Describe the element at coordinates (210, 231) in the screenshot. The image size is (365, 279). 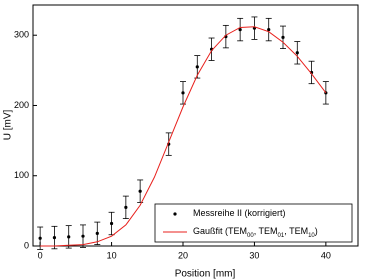
I see `legend-text: Gaußfit (` at that location.